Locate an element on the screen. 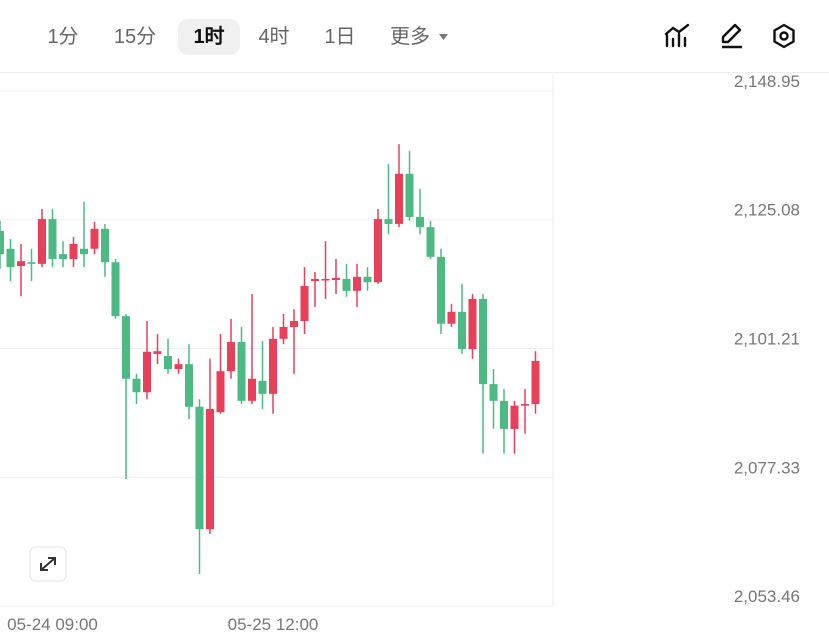  tab: 更多 is located at coordinates (410, 37).